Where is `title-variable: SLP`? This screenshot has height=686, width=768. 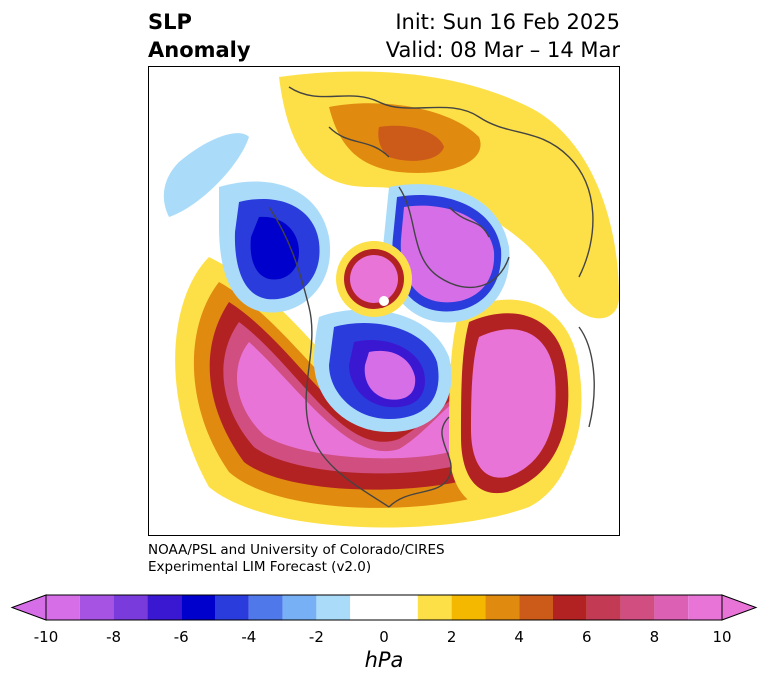
title-variable: SLP is located at coordinates (170, 22).